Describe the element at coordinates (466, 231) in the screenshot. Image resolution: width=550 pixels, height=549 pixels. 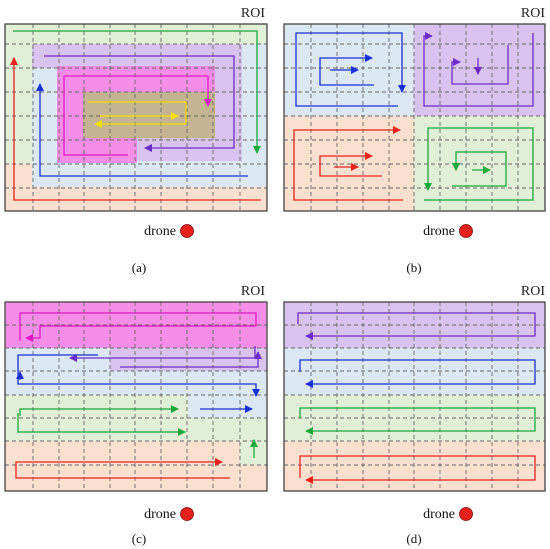
I see `panel-b-drone-marker` at that location.